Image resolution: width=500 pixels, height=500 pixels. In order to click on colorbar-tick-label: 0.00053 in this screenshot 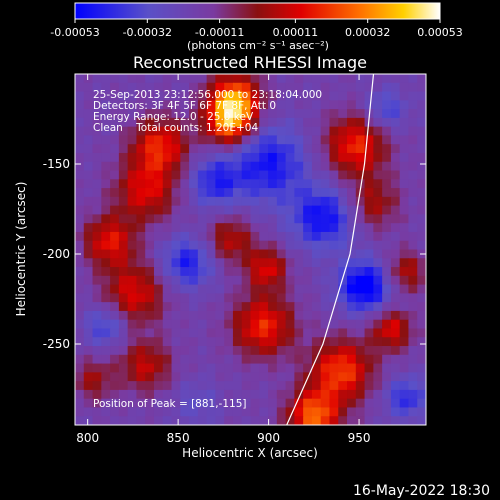, I will do `click(440, 32)`.